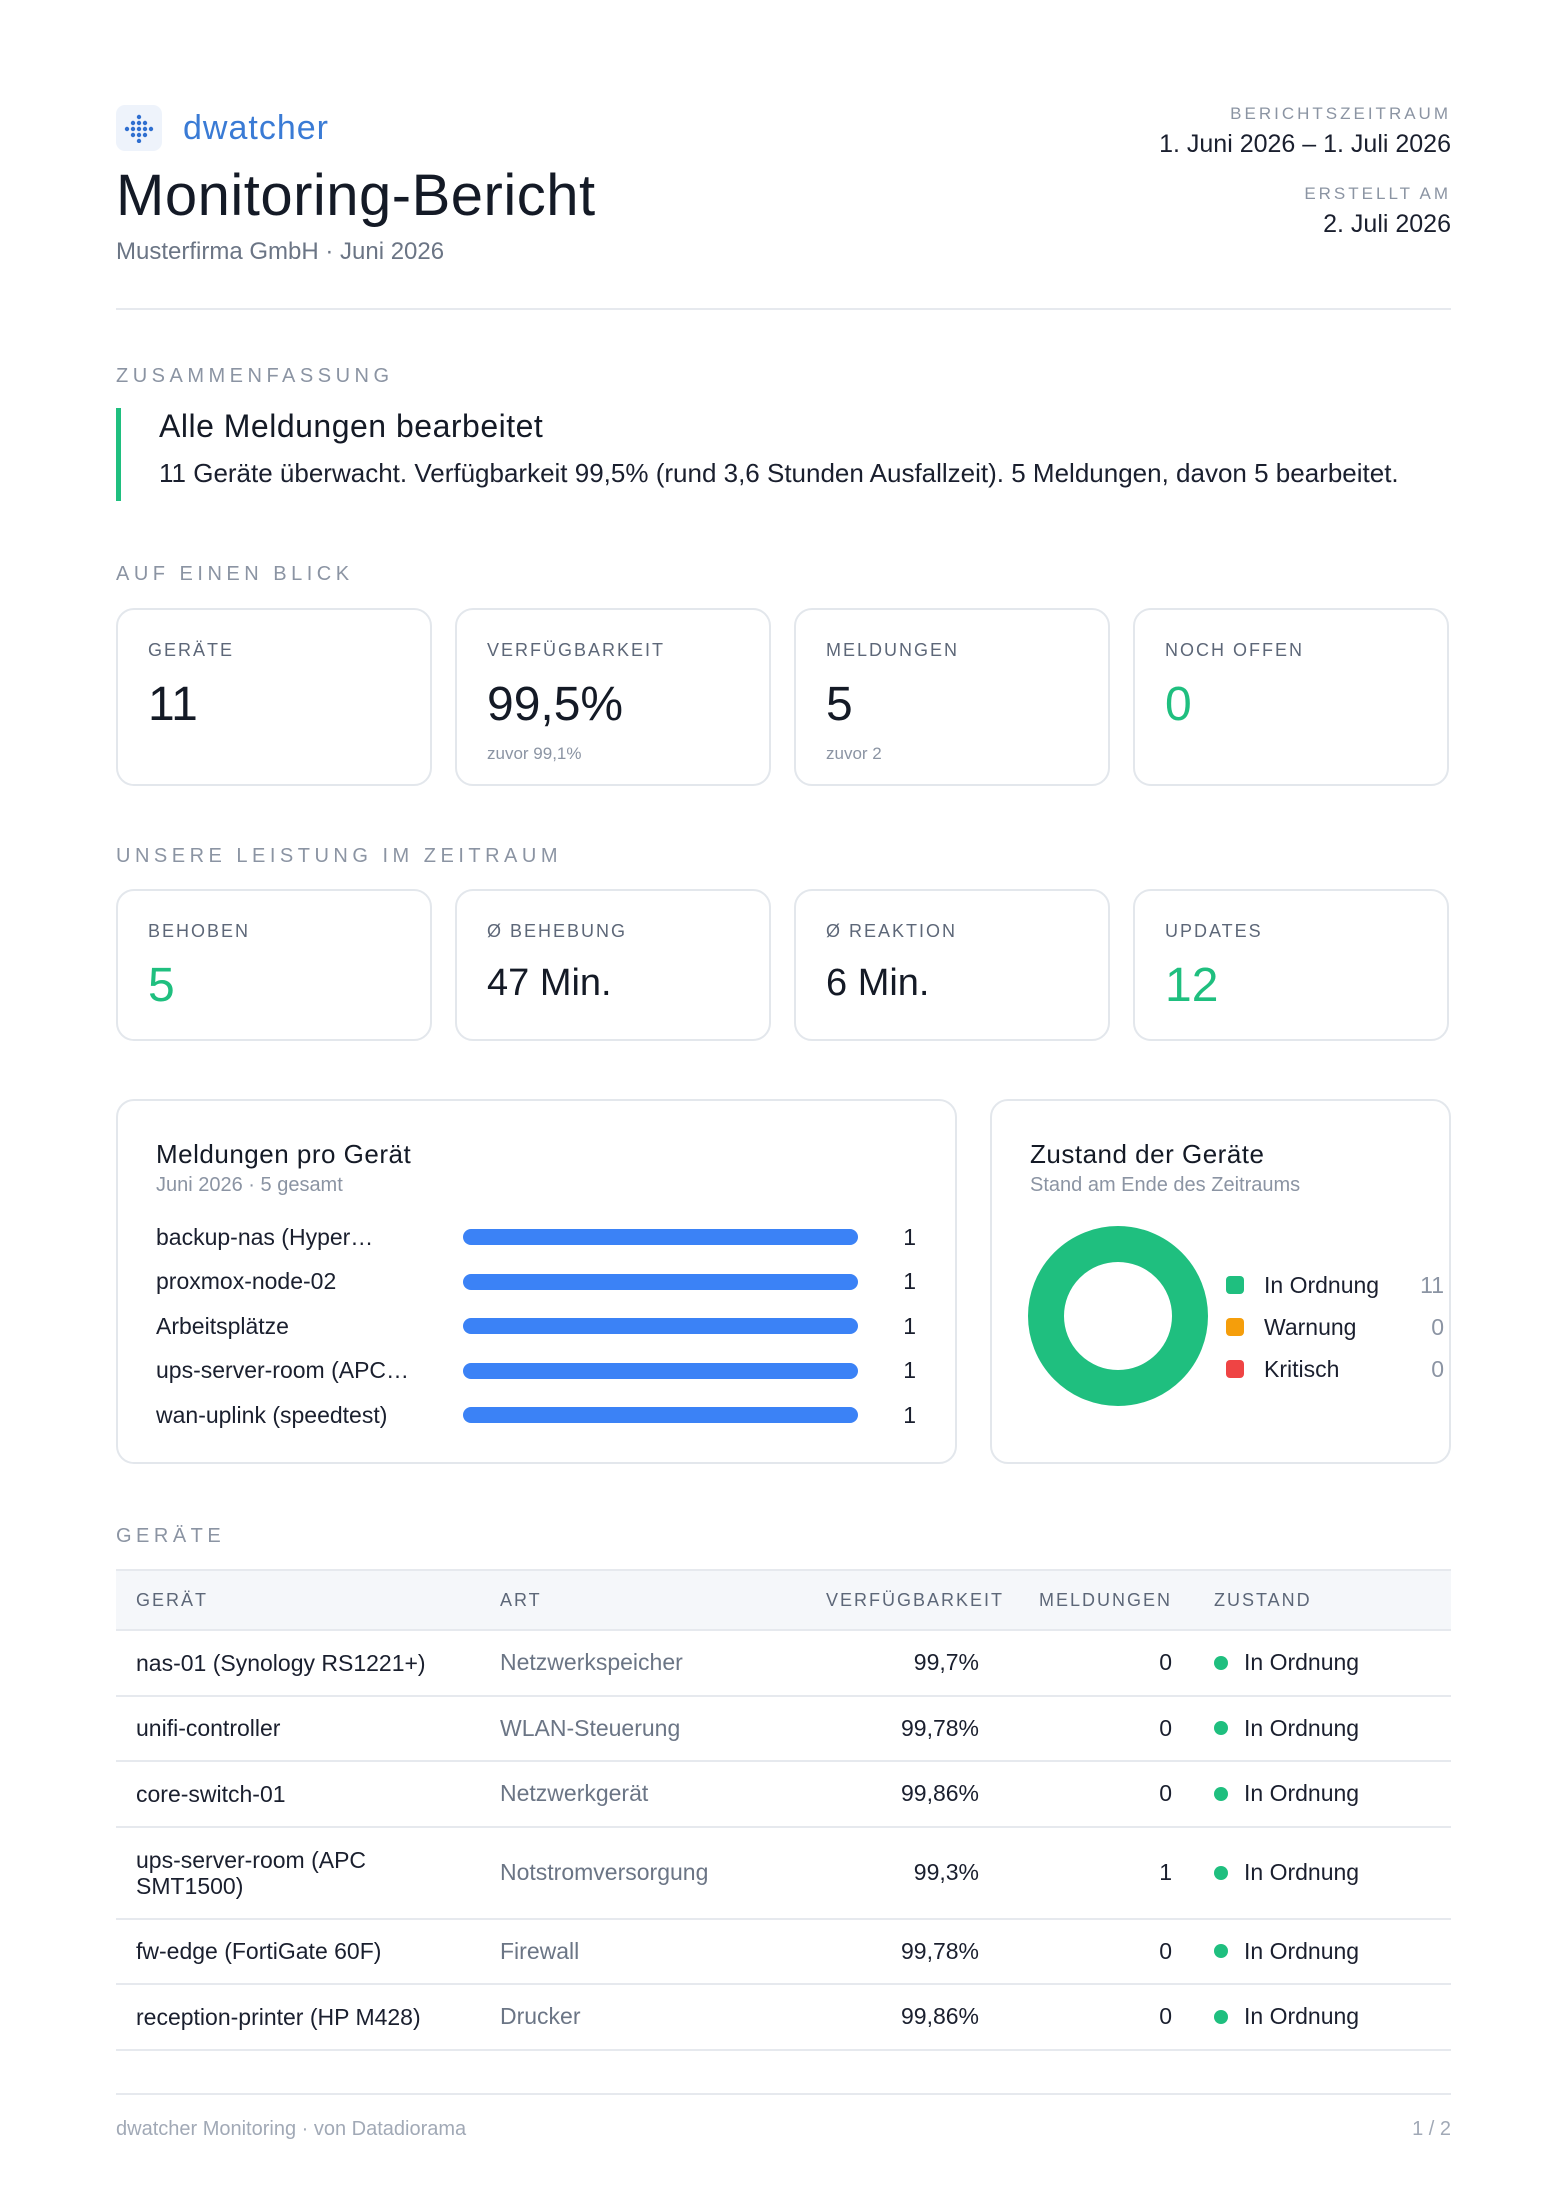 This screenshot has height=2200, width=1555. Describe the element at coordinates (1335, 1327) in the screenshot. I see `status-legend: In Ordnung 11 Warnung 0 Kritisch 0` at that location.